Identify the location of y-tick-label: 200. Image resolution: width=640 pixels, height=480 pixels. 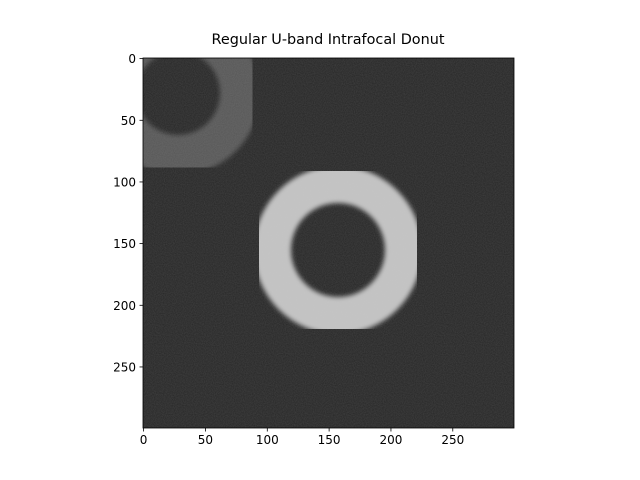
(124, 306).